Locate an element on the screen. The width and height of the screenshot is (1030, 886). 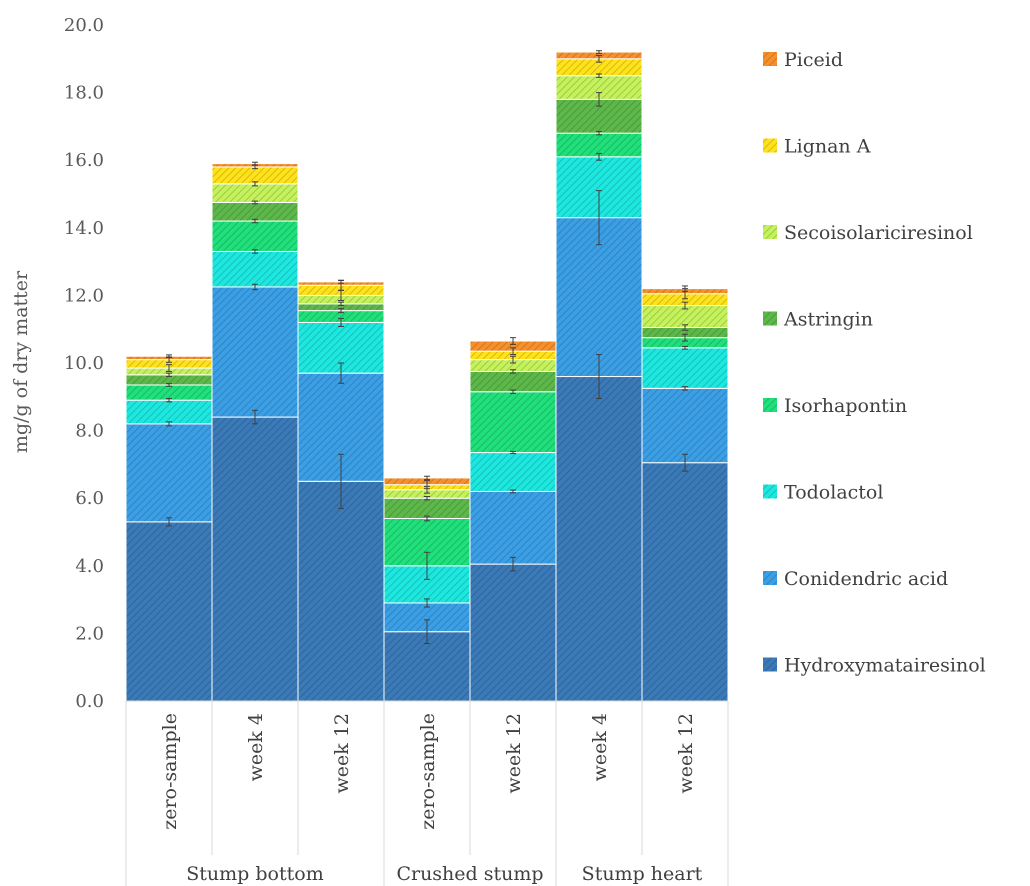
y-tick-label: 16.0 is located at coordinates (84, 160).